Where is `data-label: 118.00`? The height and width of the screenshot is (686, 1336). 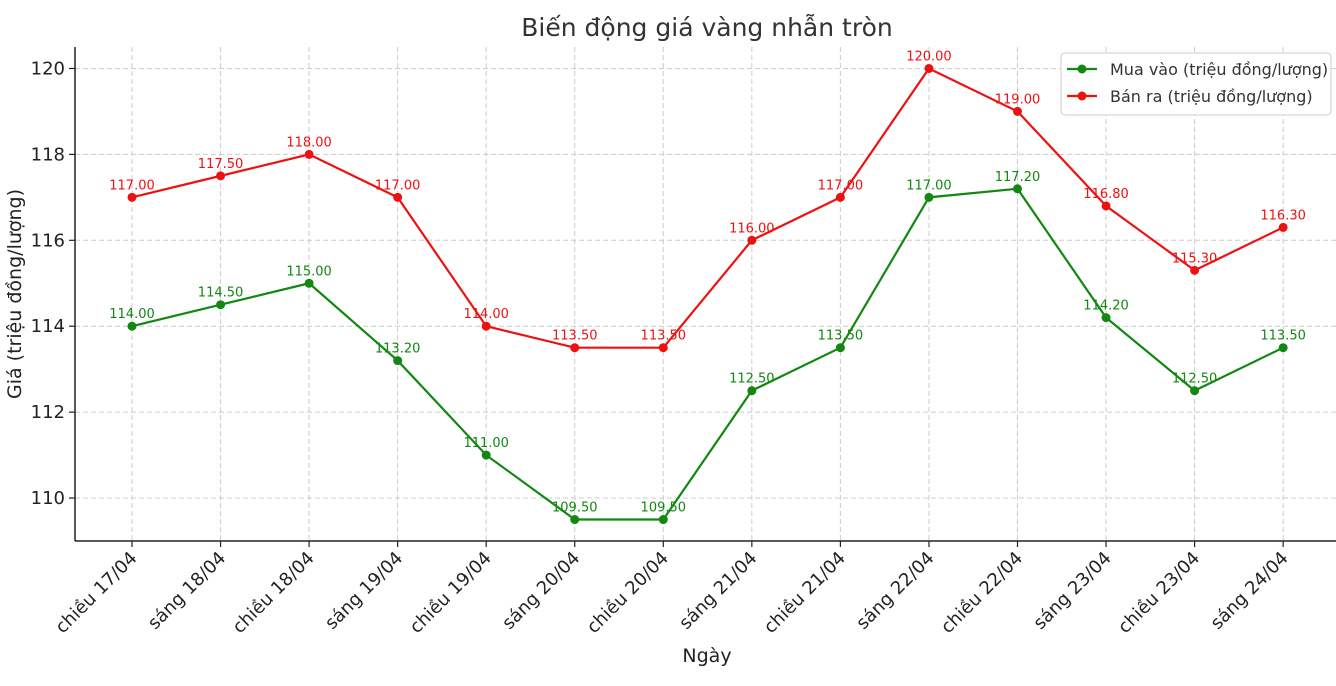
data-label: 118.00 is located at coordinates (309, 142).